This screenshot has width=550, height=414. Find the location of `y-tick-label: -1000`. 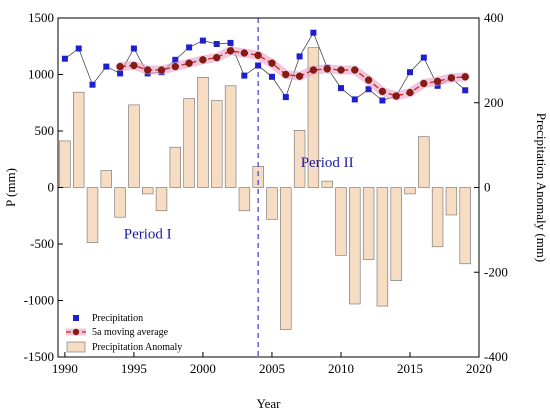

y-tick-label: -1000 is located at coordinates (39, 300).